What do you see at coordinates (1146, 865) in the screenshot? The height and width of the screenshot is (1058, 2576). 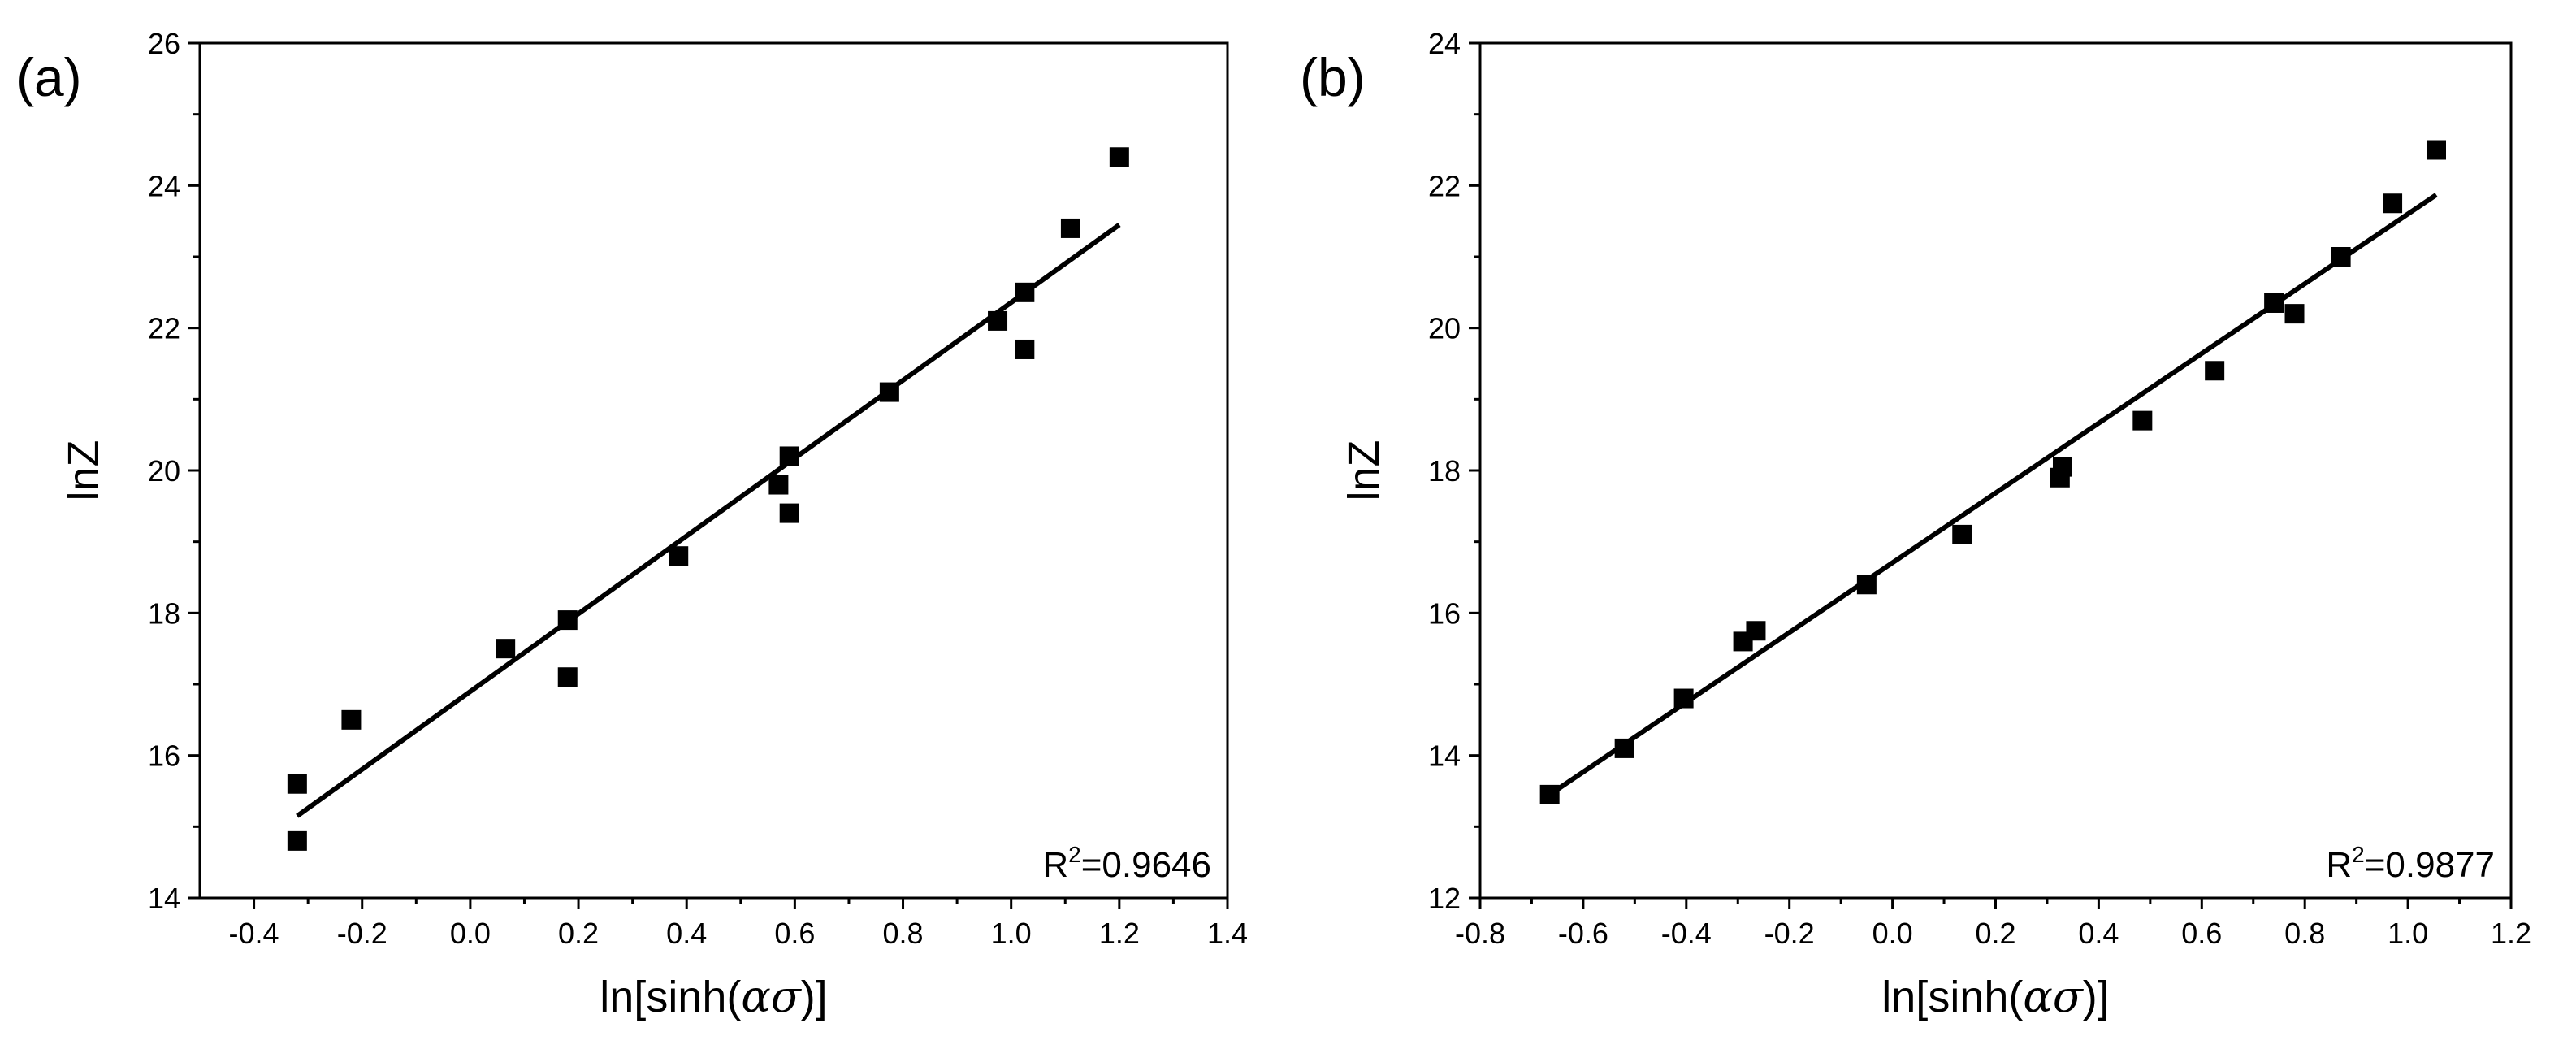 I see `r-squared-value: =0.9646` at bounding box center [1146, 865].